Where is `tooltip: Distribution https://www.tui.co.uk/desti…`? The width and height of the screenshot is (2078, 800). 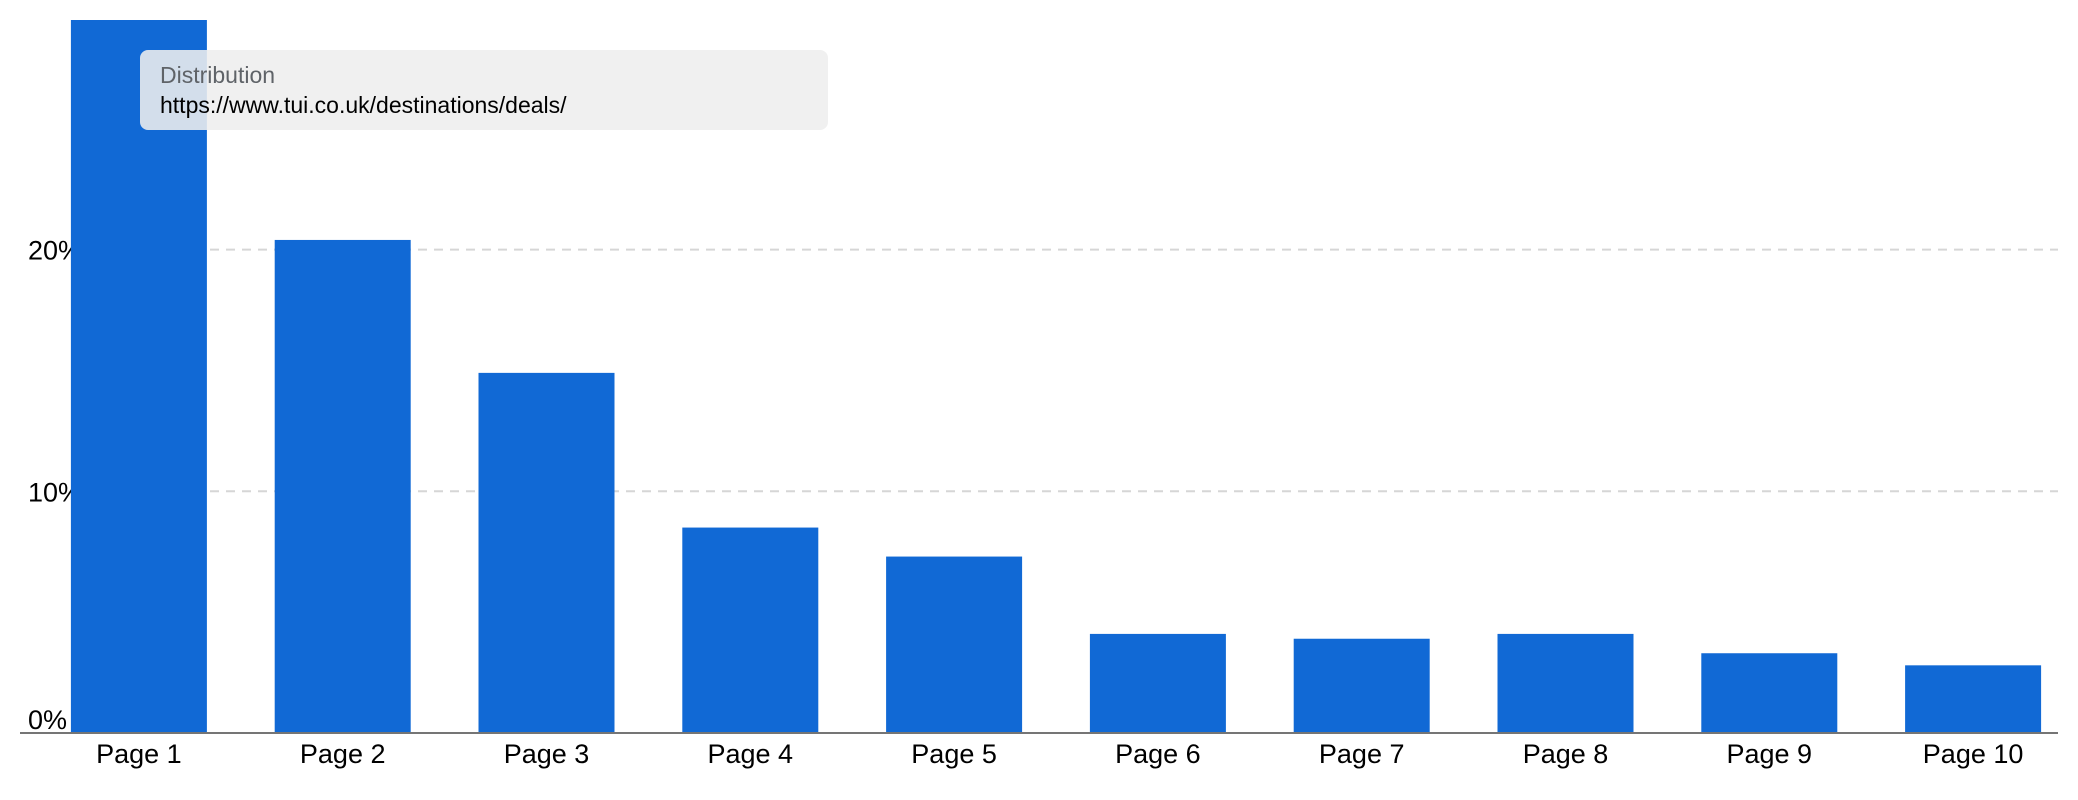
tooltip: Distribution https://www.tui.co.uk/desti… is located at coordinates (484, 90).